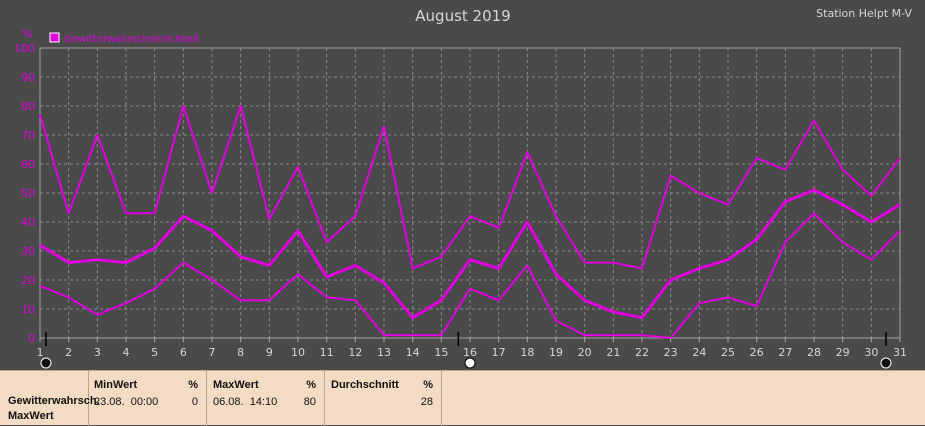 The height and width of the screenshot is (426, 925). What do you see at coordinates (24, 48) in the screenshot?
I see `y-tick-label: 100` at bounding box center [24, 48].